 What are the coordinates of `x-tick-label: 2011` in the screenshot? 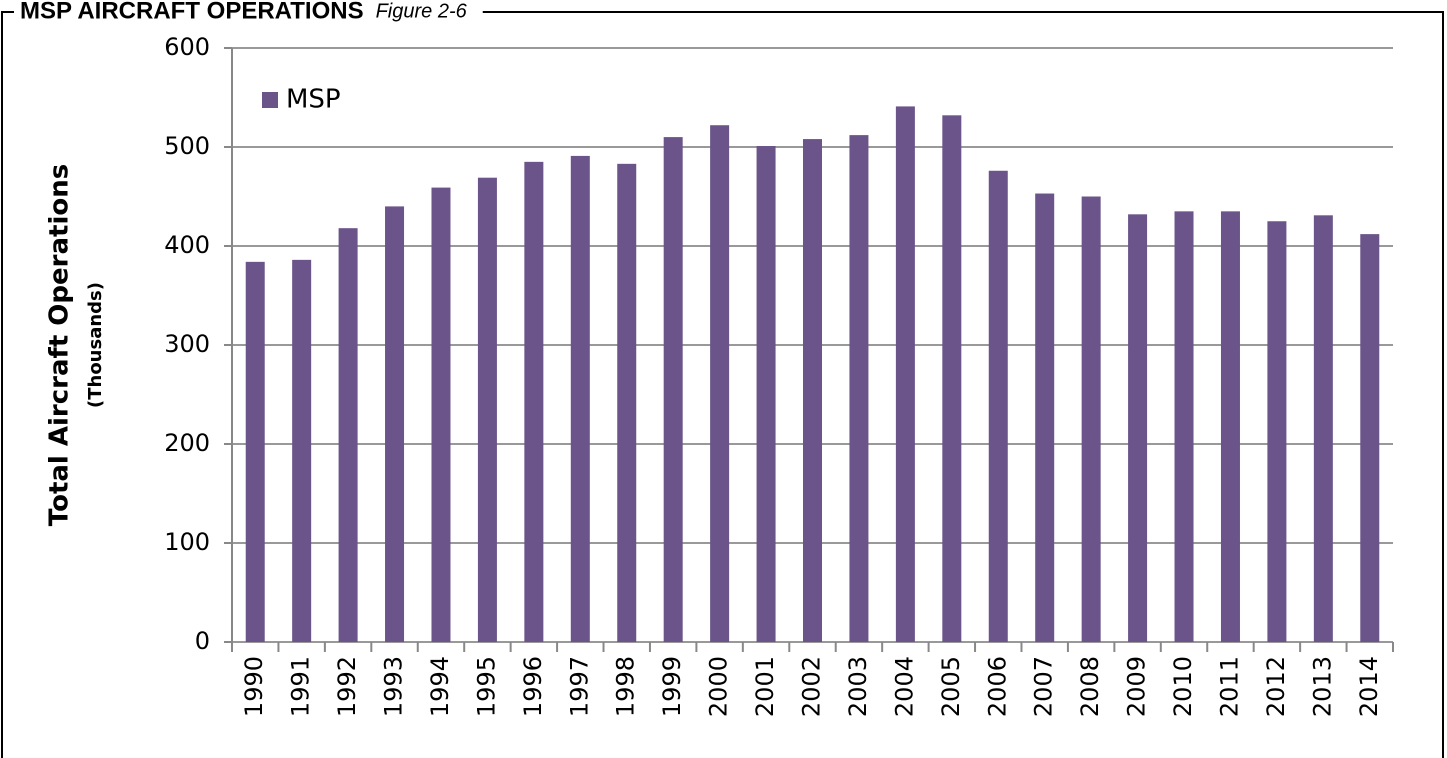 It's located at (1229, 686).